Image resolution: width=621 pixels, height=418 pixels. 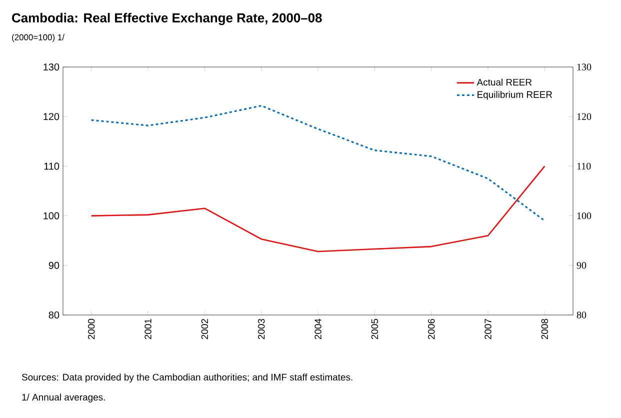 What do you see at coordinates (52, 67) in the screenshot?
I see `y-tick-label: 130` at bounding box center [52, 67].